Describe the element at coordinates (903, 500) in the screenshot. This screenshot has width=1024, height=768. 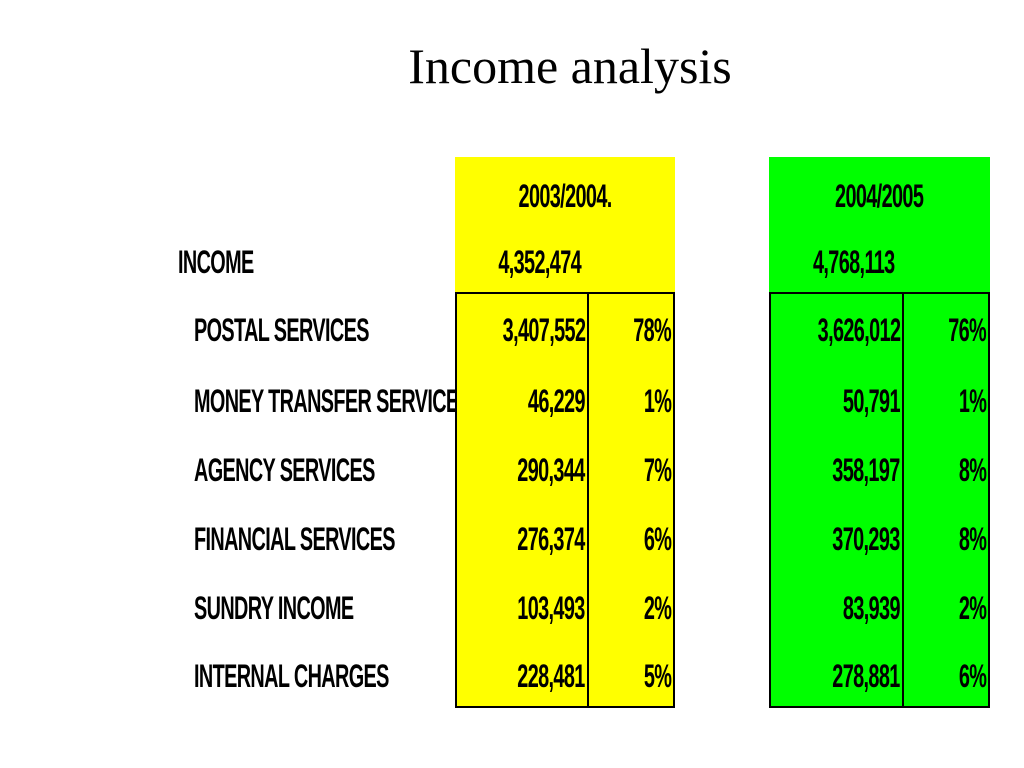
I see `period-2004-2005-mid-rule` at that location.